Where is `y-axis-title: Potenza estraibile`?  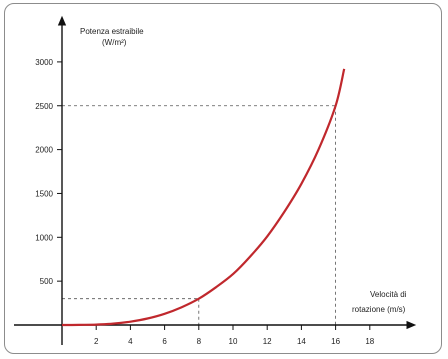
y-axis-title: Potenza estraibile is located at coordinates (112, 31).